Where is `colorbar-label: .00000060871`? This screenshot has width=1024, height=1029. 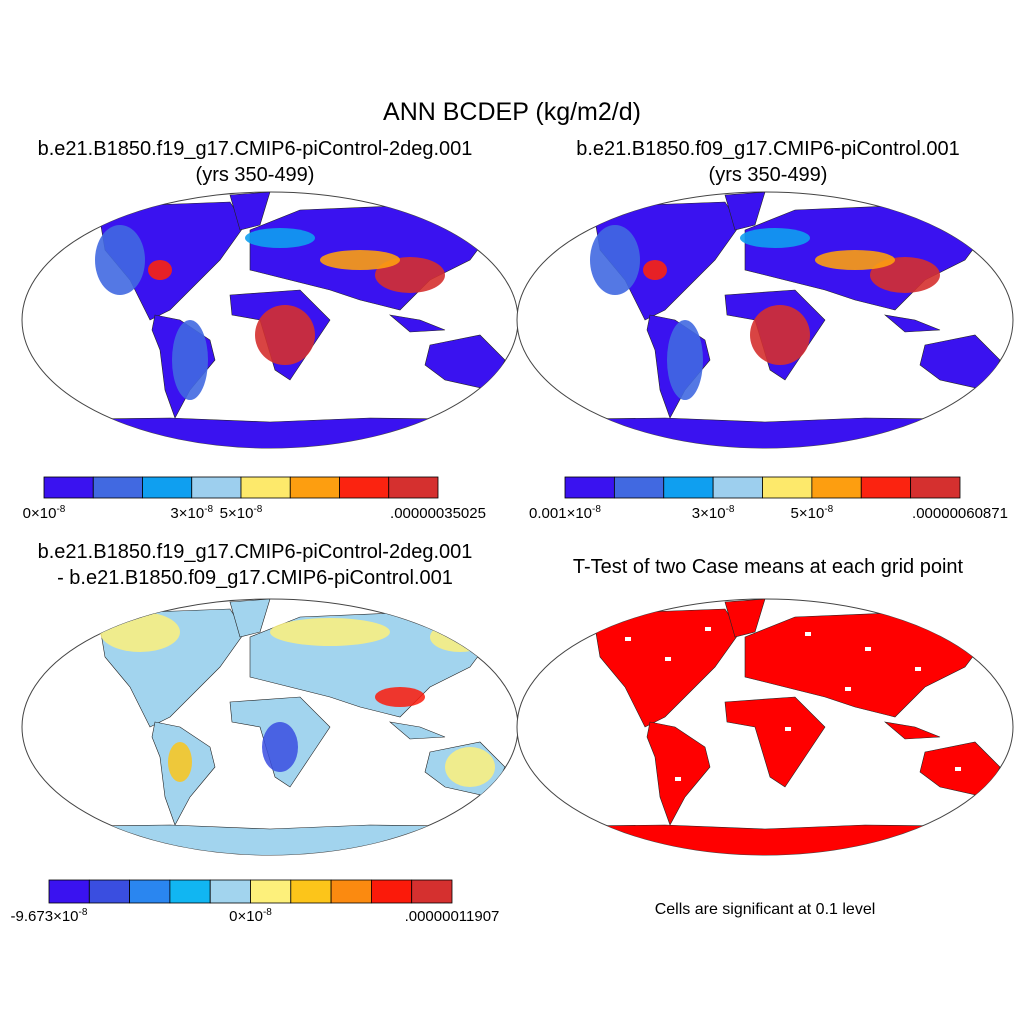 colorbar-label: .00000060871 is located at coordinates (960, 513).